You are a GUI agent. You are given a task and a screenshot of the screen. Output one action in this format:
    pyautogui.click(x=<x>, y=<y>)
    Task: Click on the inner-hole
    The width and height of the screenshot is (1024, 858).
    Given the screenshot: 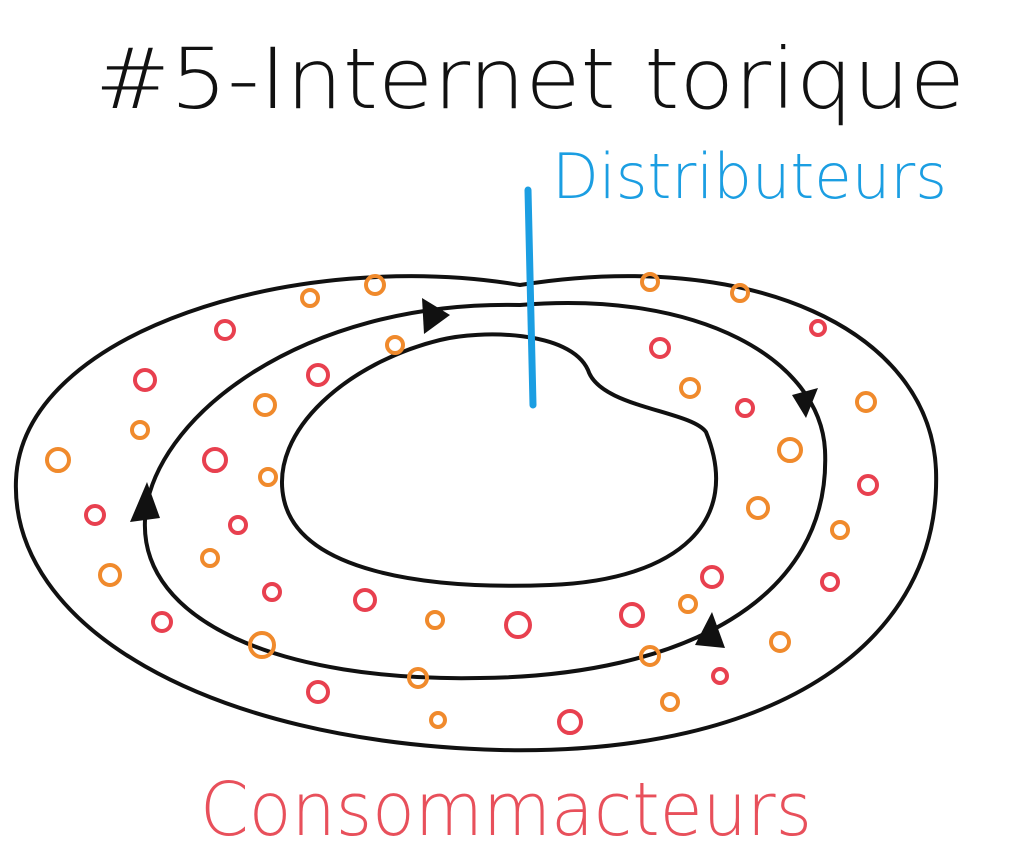 What is the action you would take?
    pyautogui.click(x=499, y=460)
    